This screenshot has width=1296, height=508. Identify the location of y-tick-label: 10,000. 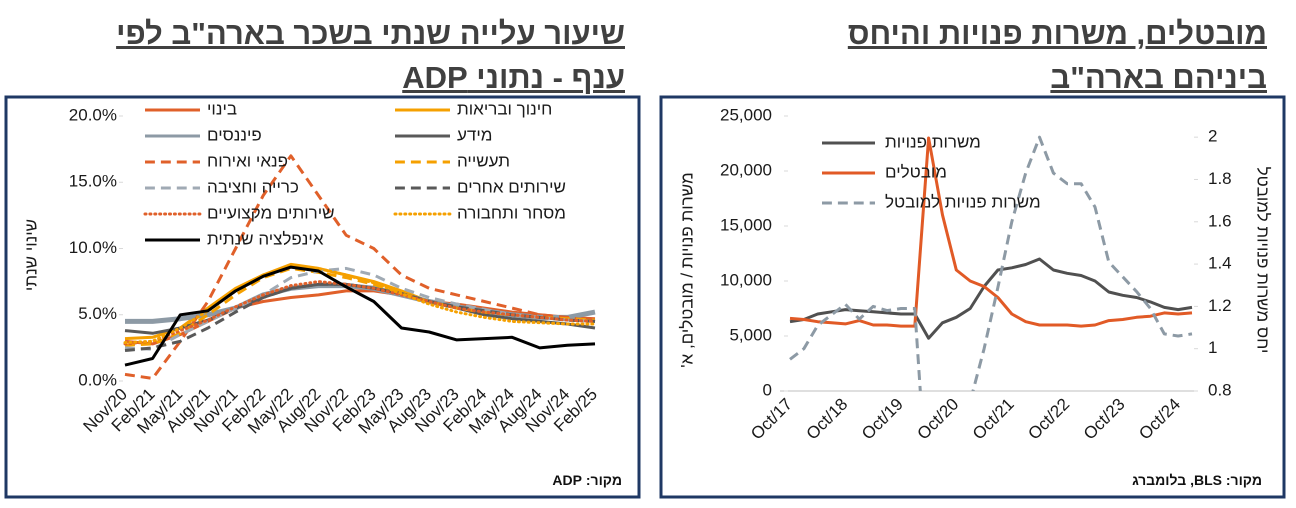
(746, 279).